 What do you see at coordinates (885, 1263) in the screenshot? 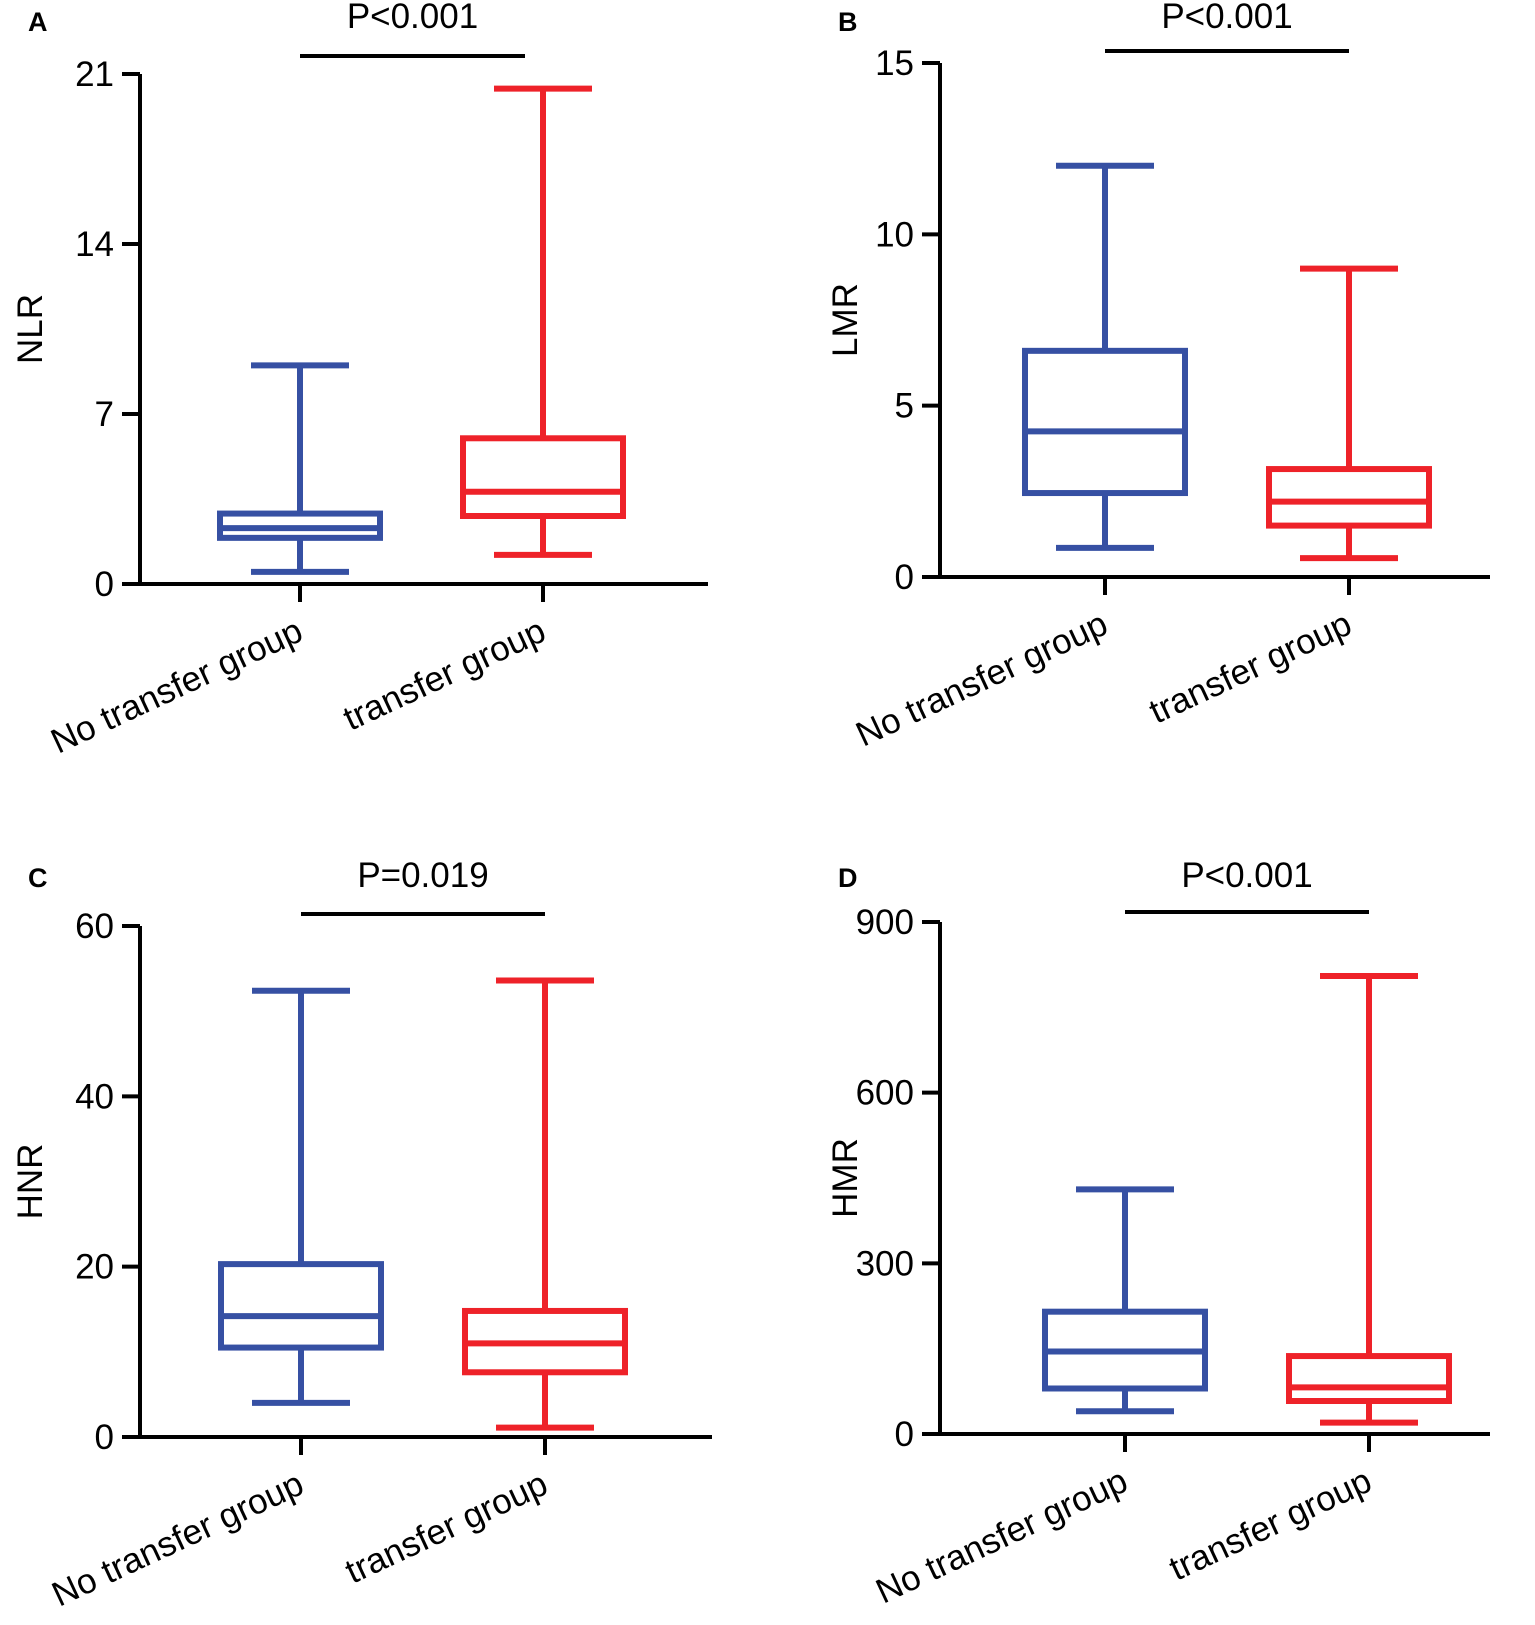
I see `y-tick-label: 300` at bounding box center [885, 1263].